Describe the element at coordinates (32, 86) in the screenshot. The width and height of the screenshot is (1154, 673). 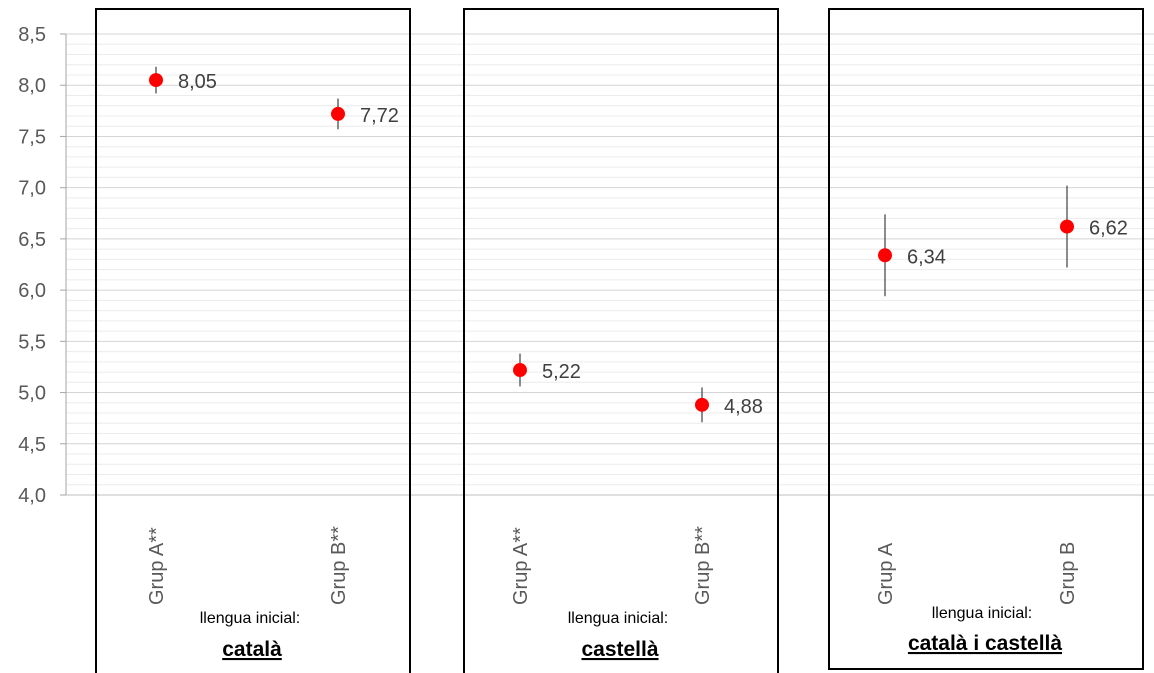
I see `y-tick-label: 8,0` at that location.